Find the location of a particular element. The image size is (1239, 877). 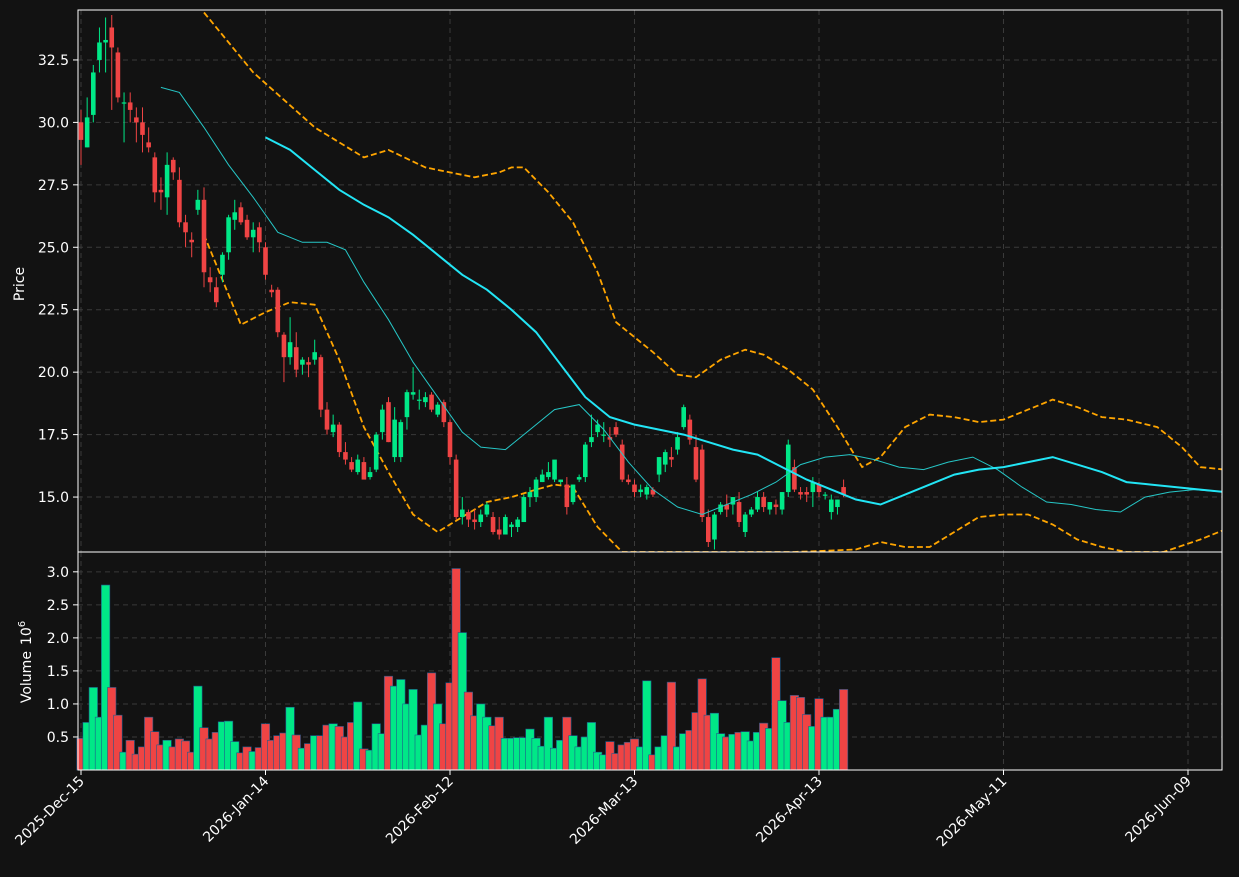

price-tick-label: 32.5 is located at coordinates (53, 61).